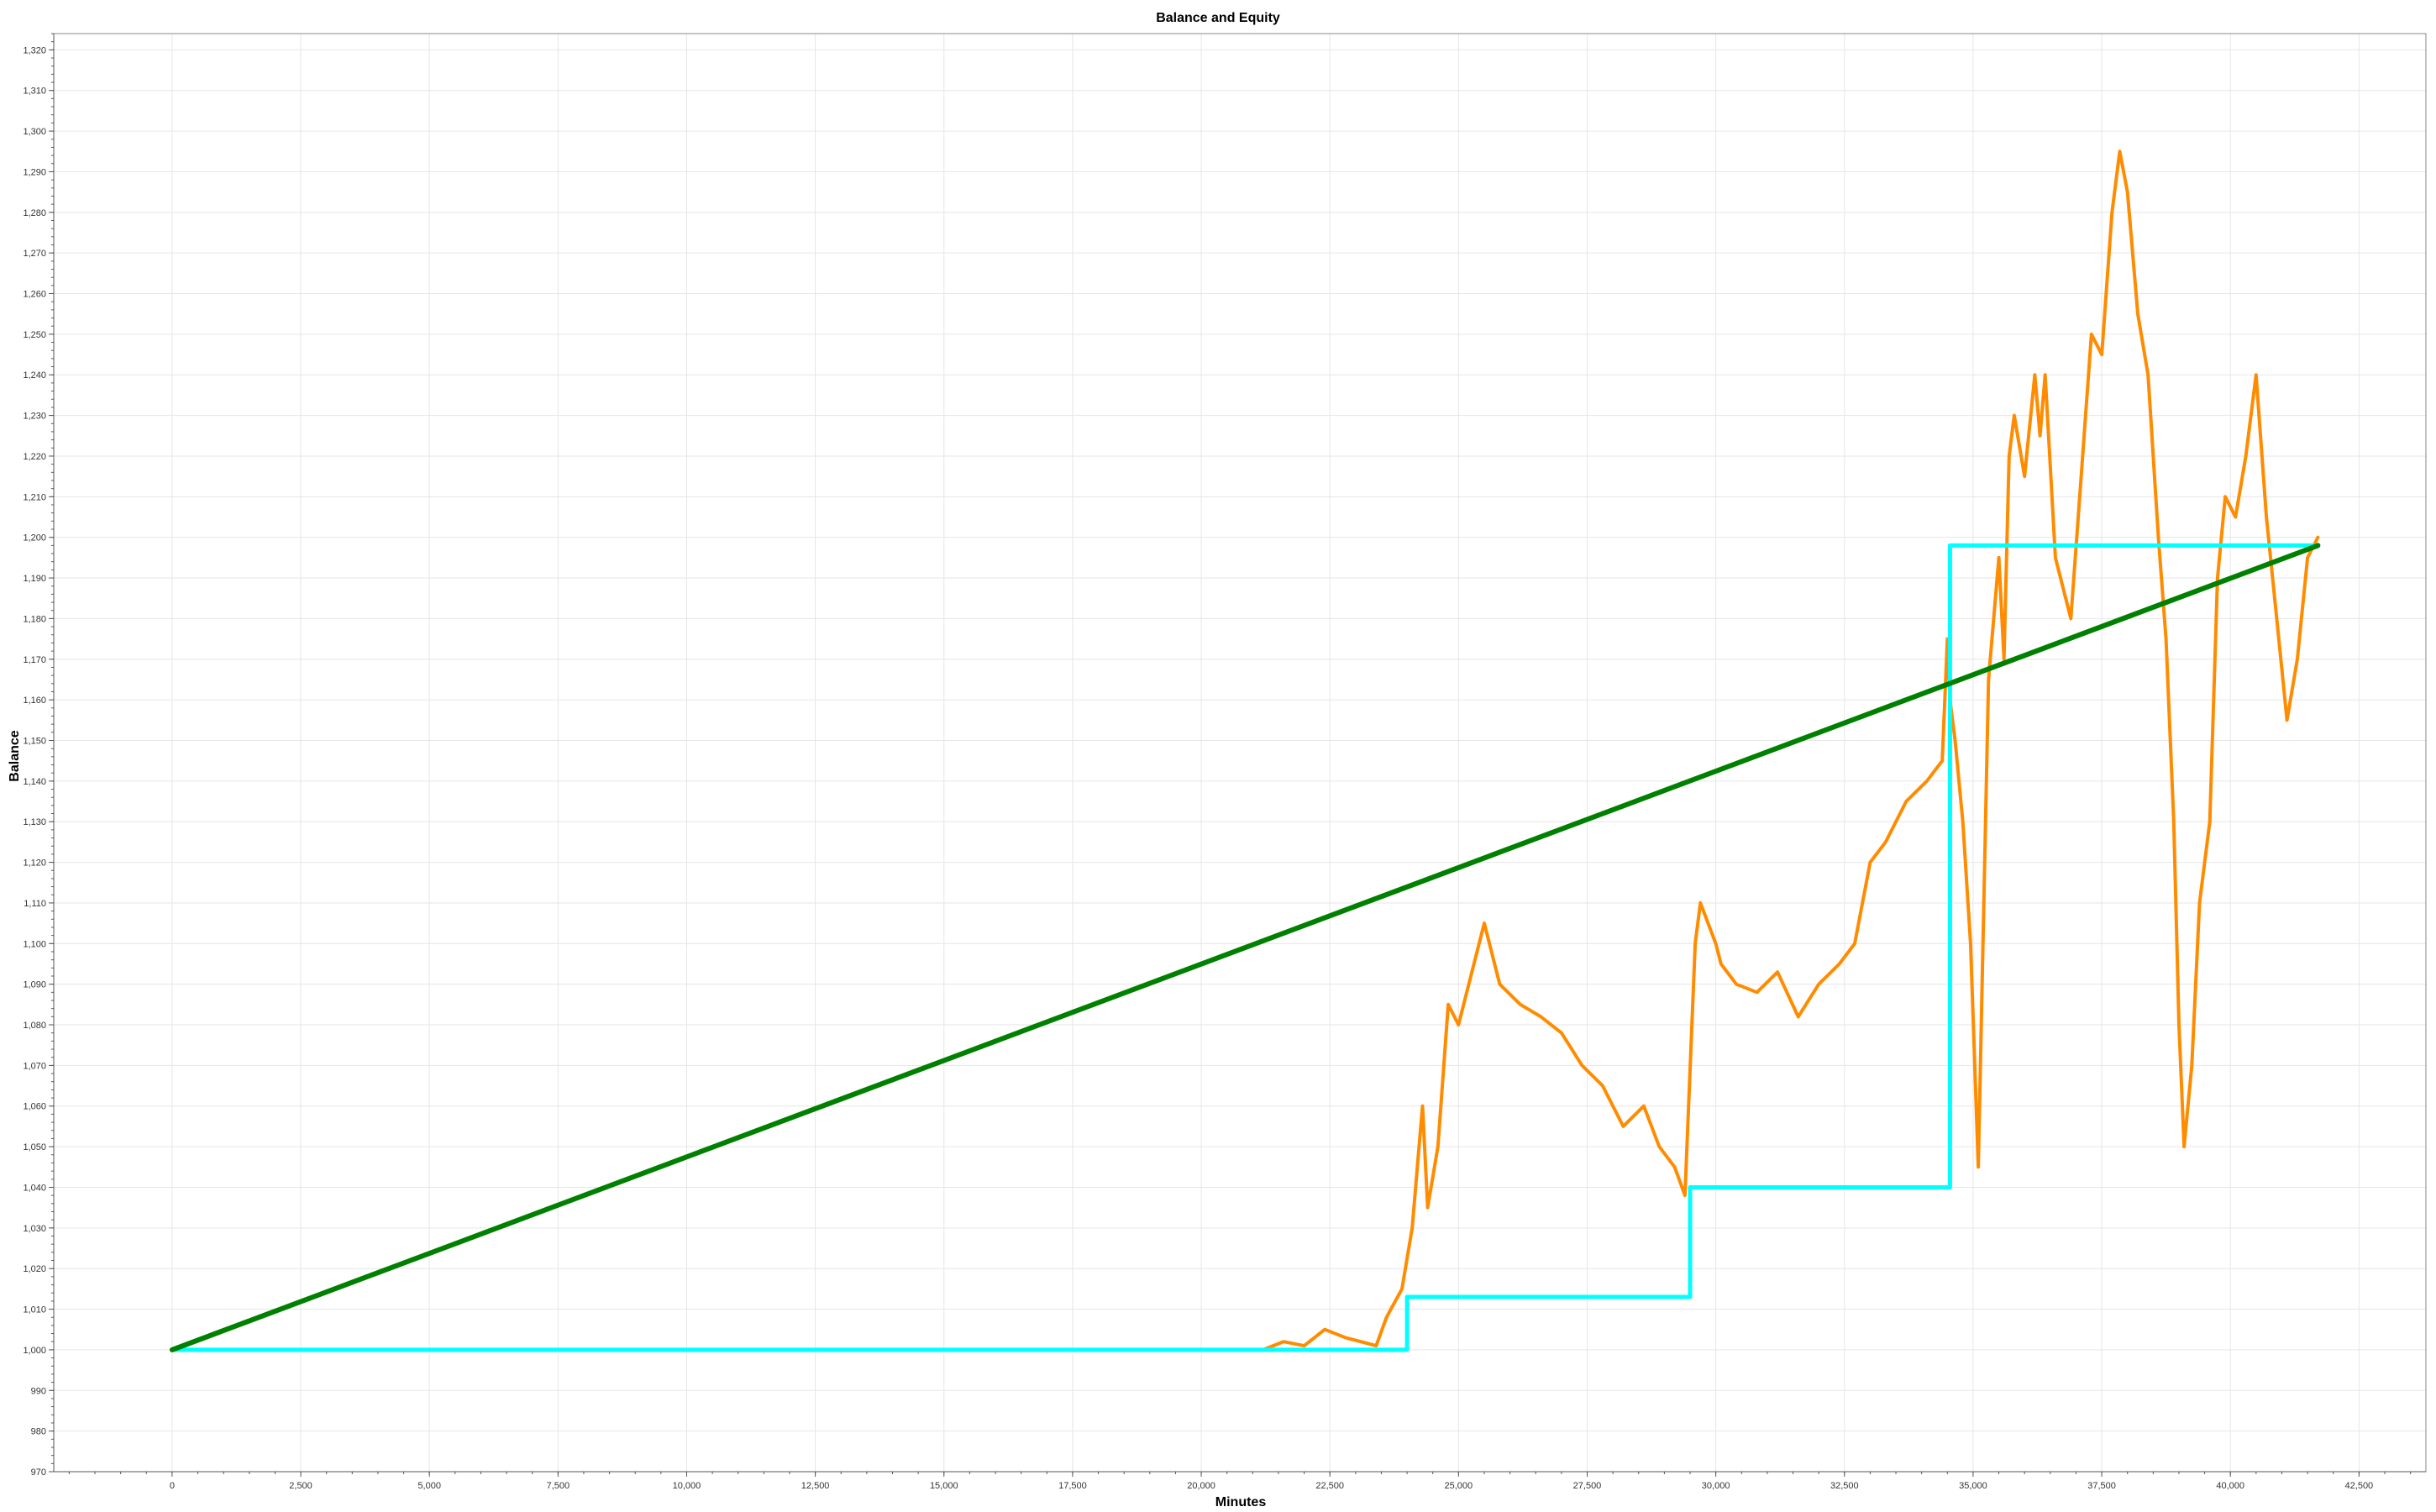 The width and height of the screenshot is (2436, 1512). What do you see at coordinates (944, 1486) in the screenshot?
I see `x-tick-label: 15,000` at bounding box center [944, 1486].